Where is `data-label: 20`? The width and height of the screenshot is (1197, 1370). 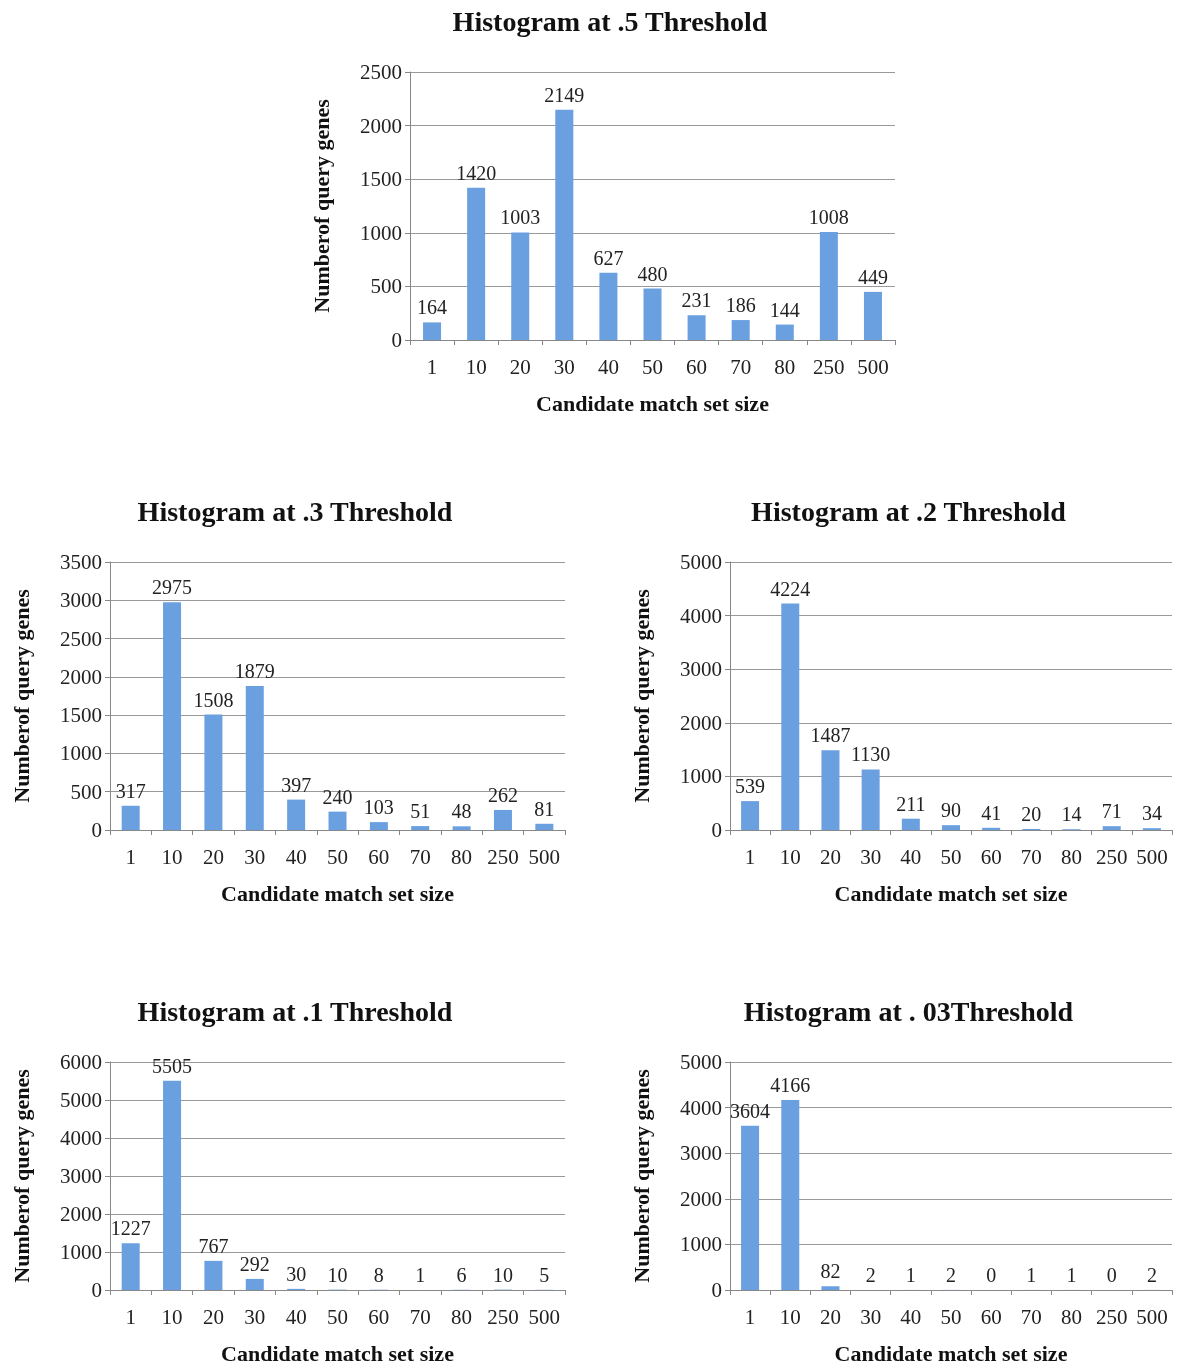 data-label: 20 is located at coordinates (1031, 813).